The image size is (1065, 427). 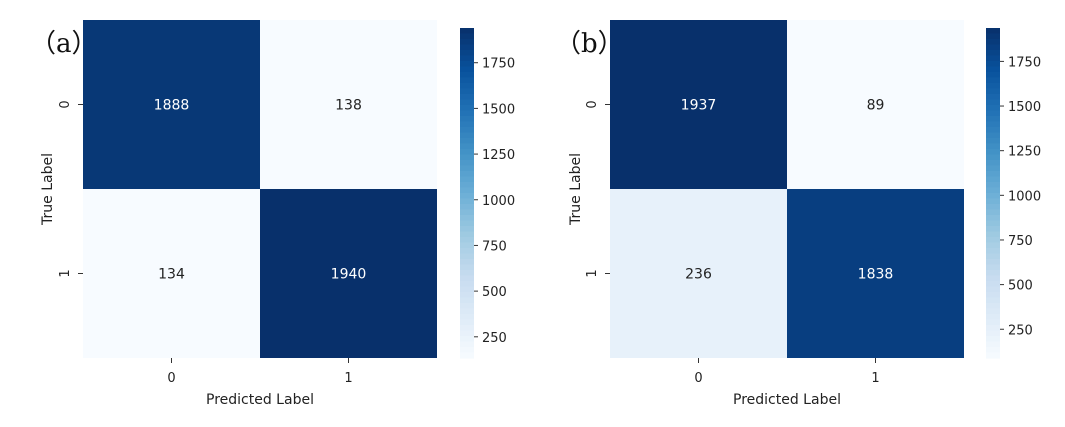 What do you see at coordinates (1020, 330) in the screenshot?
I see `colorbar-tick-label: 250` at bounding box center [1020, 330].